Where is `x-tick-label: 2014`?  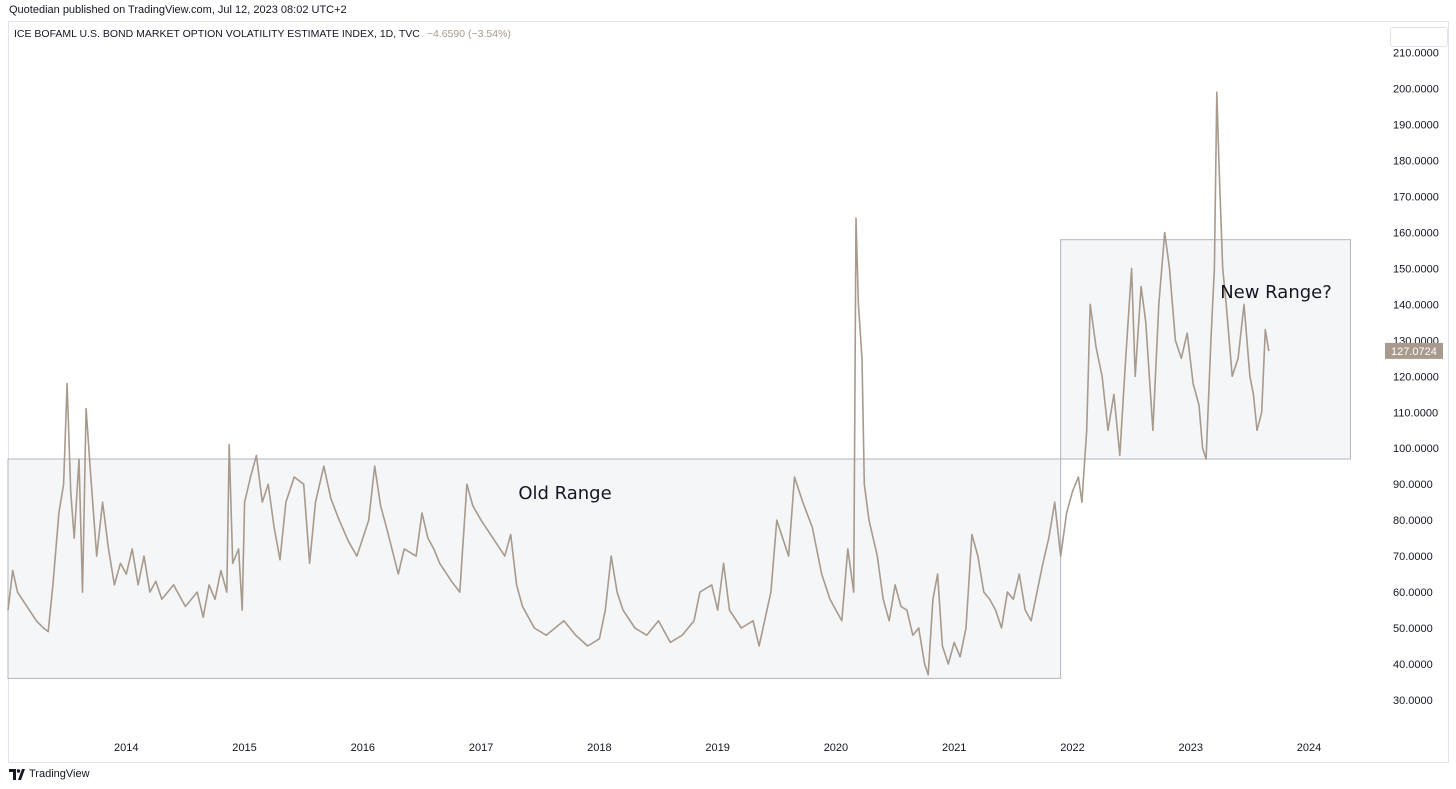 x-tick-label: 2014 is located at coordinates (126, 748).